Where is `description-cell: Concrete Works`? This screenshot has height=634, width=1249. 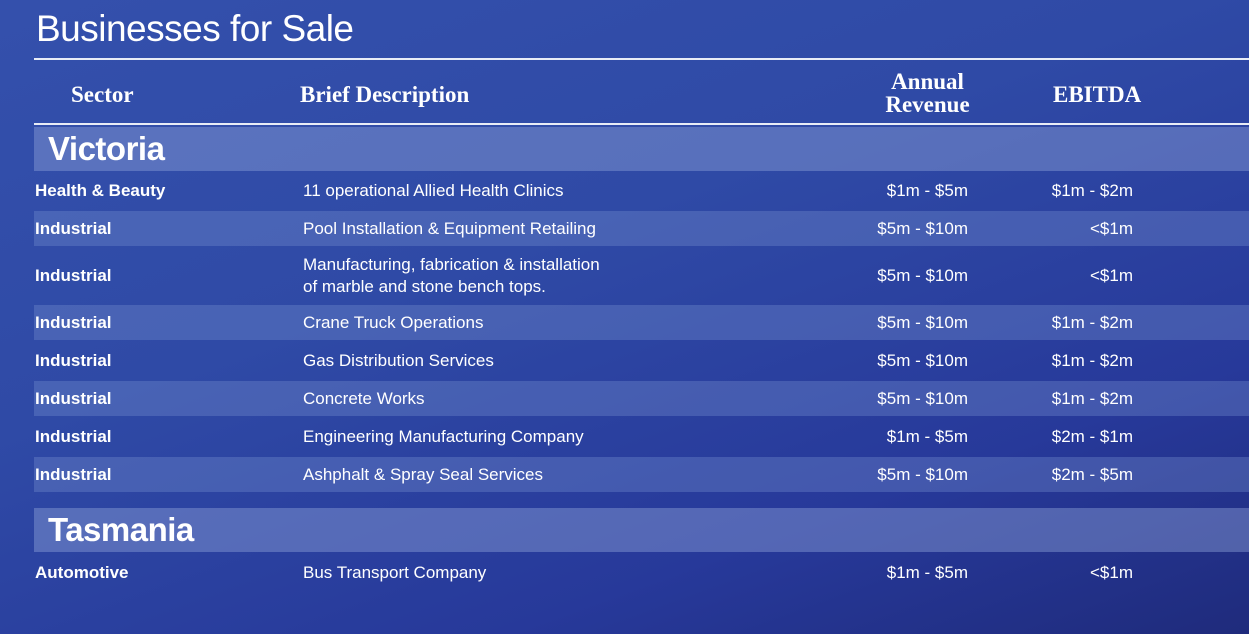 description-cell: Concrete Works is located at coordinates (364, 398).